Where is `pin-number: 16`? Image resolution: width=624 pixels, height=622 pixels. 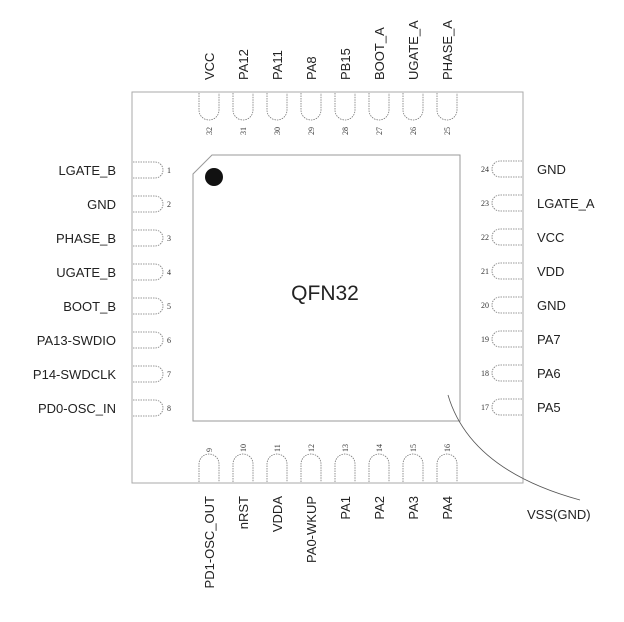 pin-number: 16 is located at coordinates (447, 448).